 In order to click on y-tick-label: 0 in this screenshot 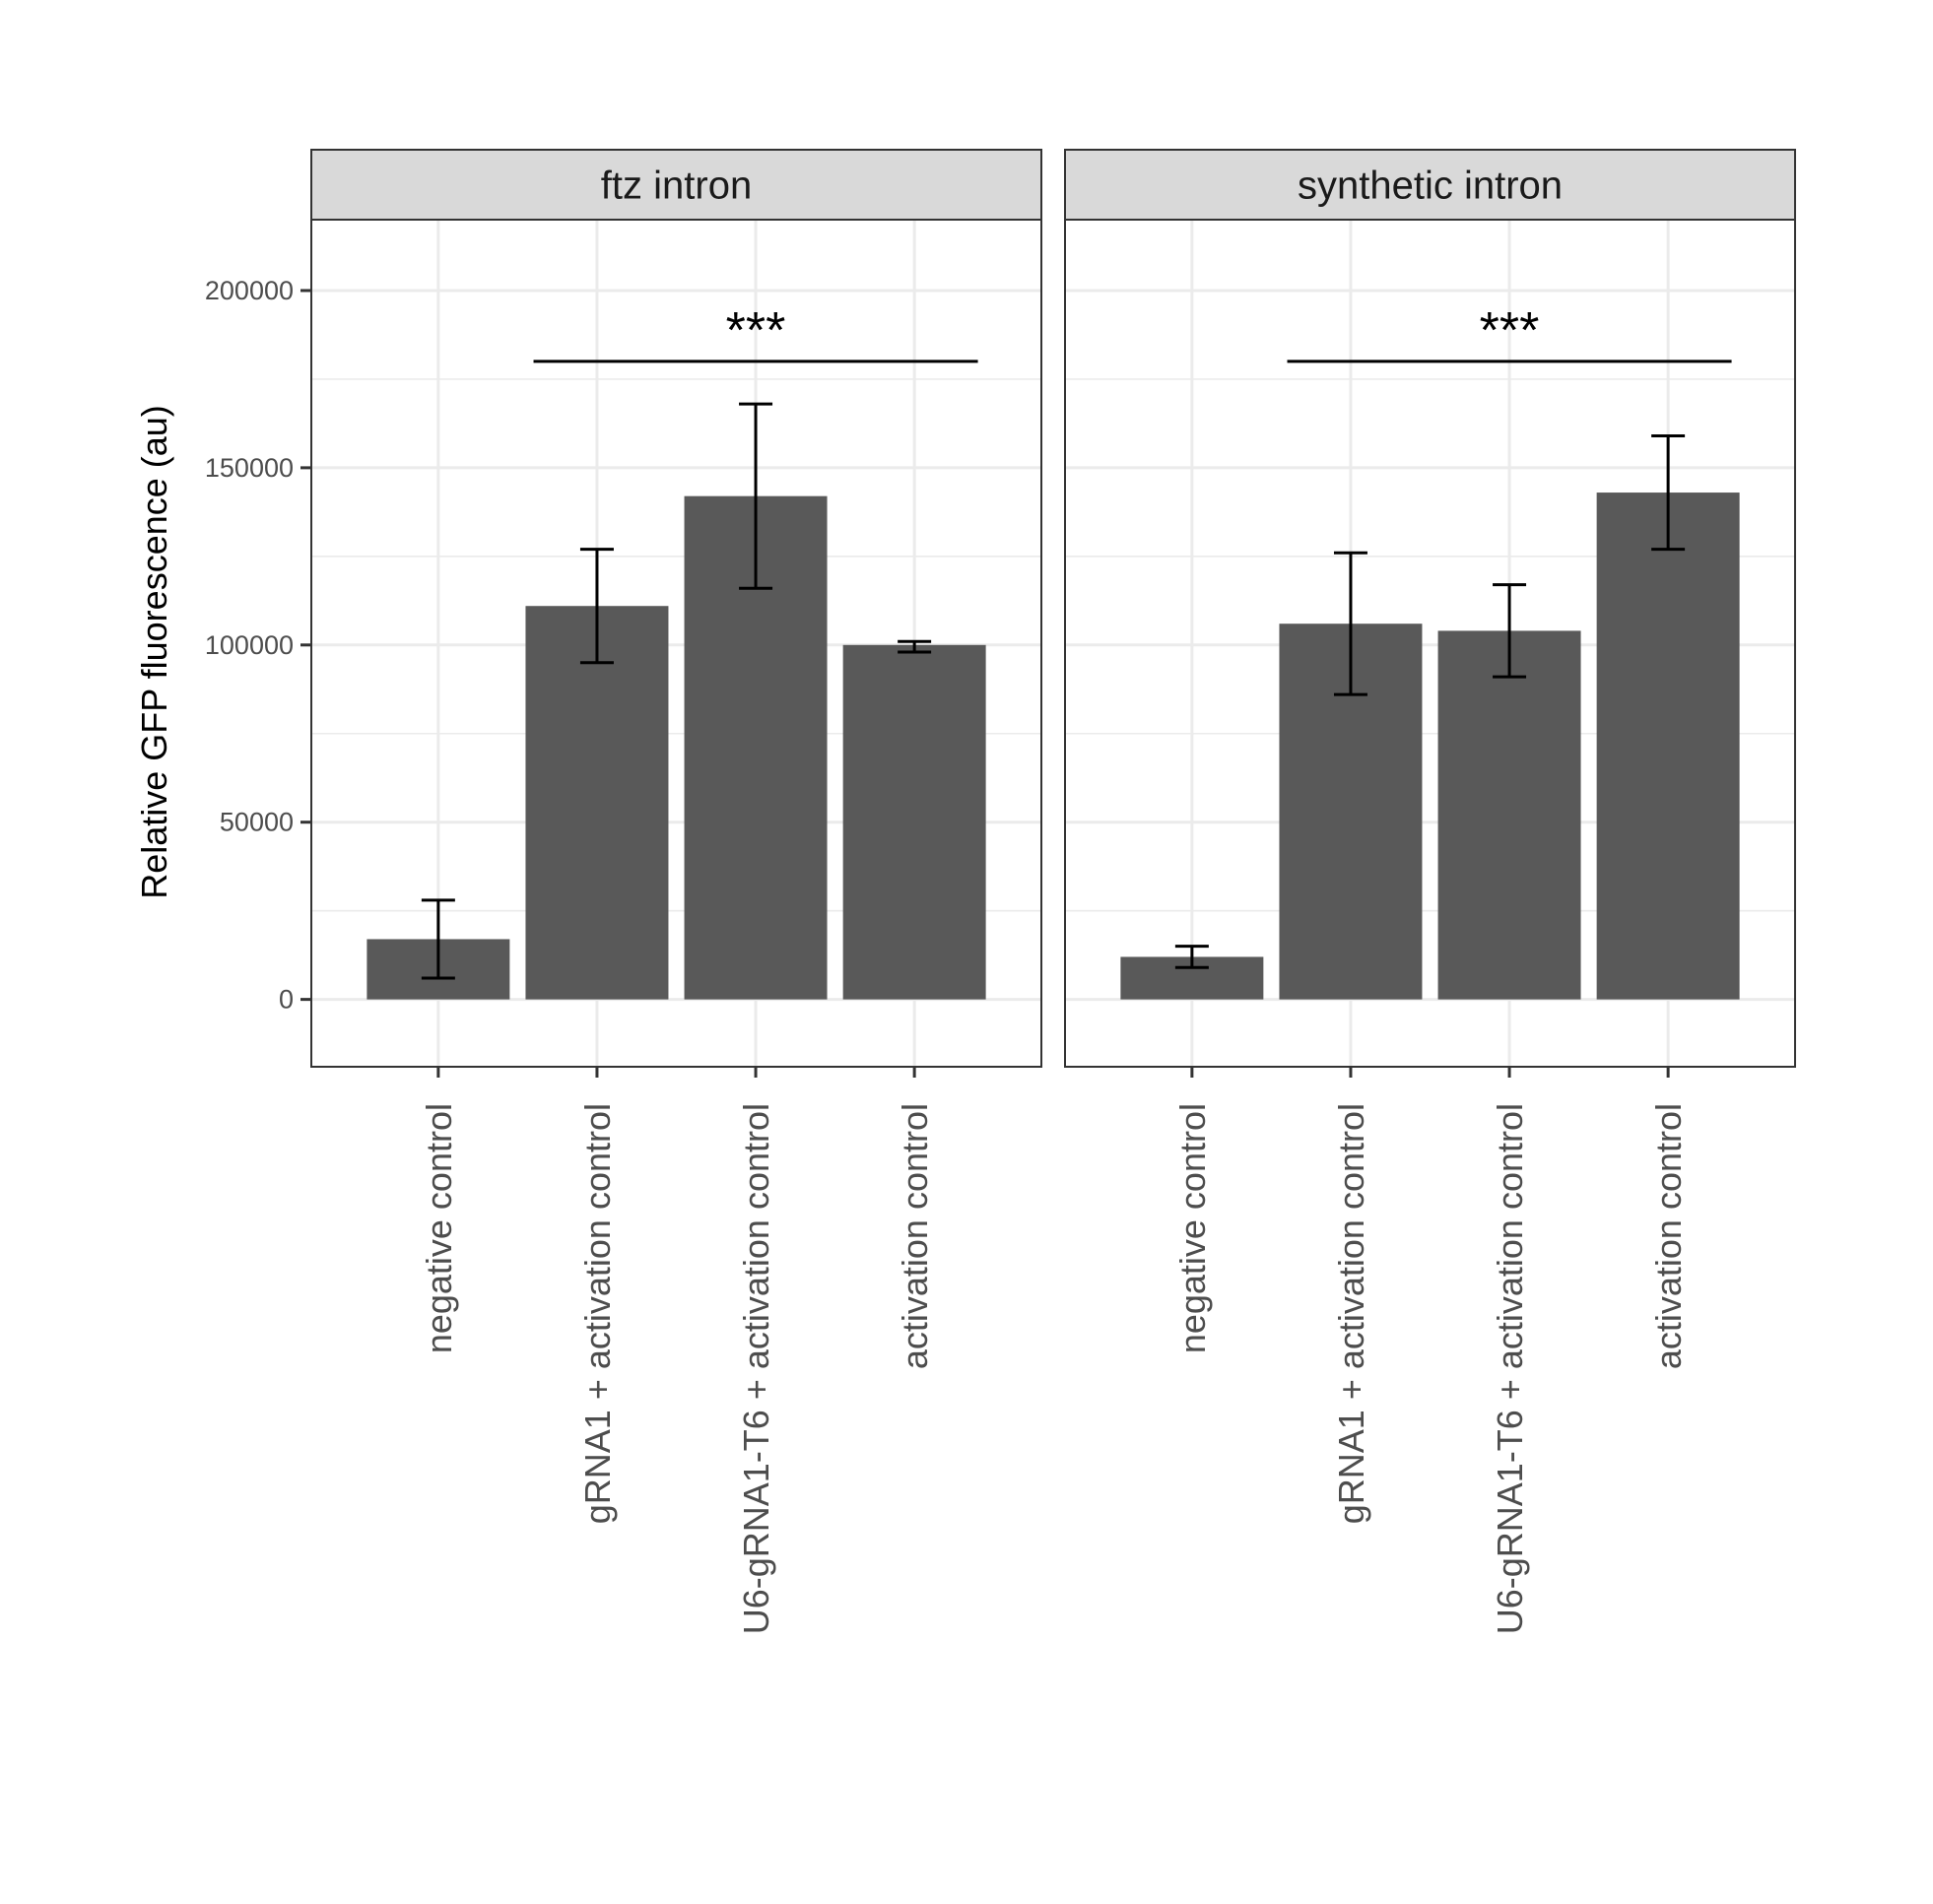, I will do `click(286, 1000)`.